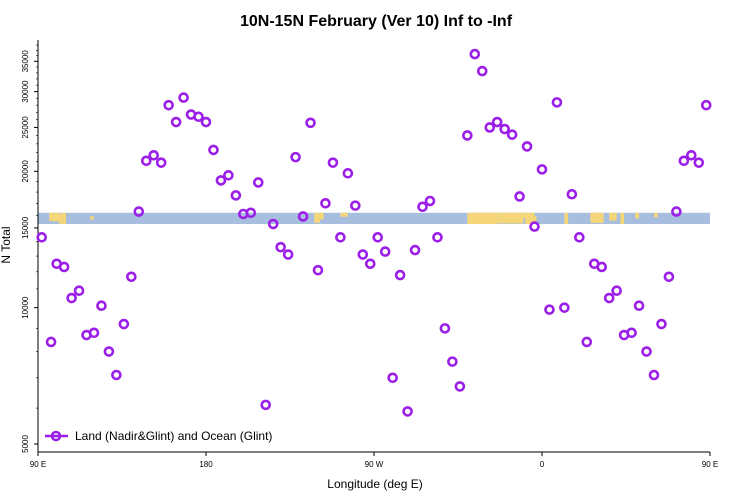 The image size is (750, 500). I want to click on chart-title: 10N-15N February (Ver 10) Inf to -Inf, so click(376, 21).